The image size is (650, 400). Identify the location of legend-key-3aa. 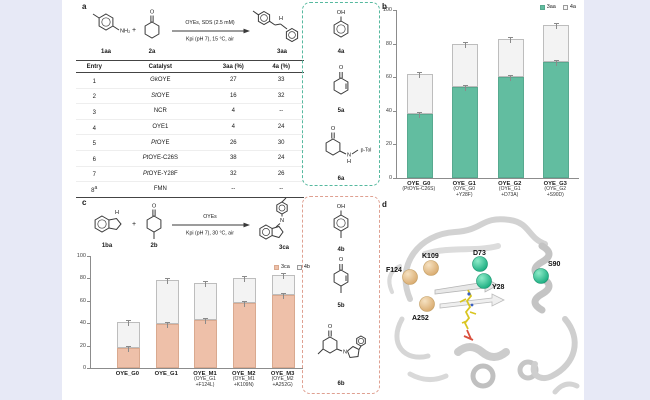
(542, 7).